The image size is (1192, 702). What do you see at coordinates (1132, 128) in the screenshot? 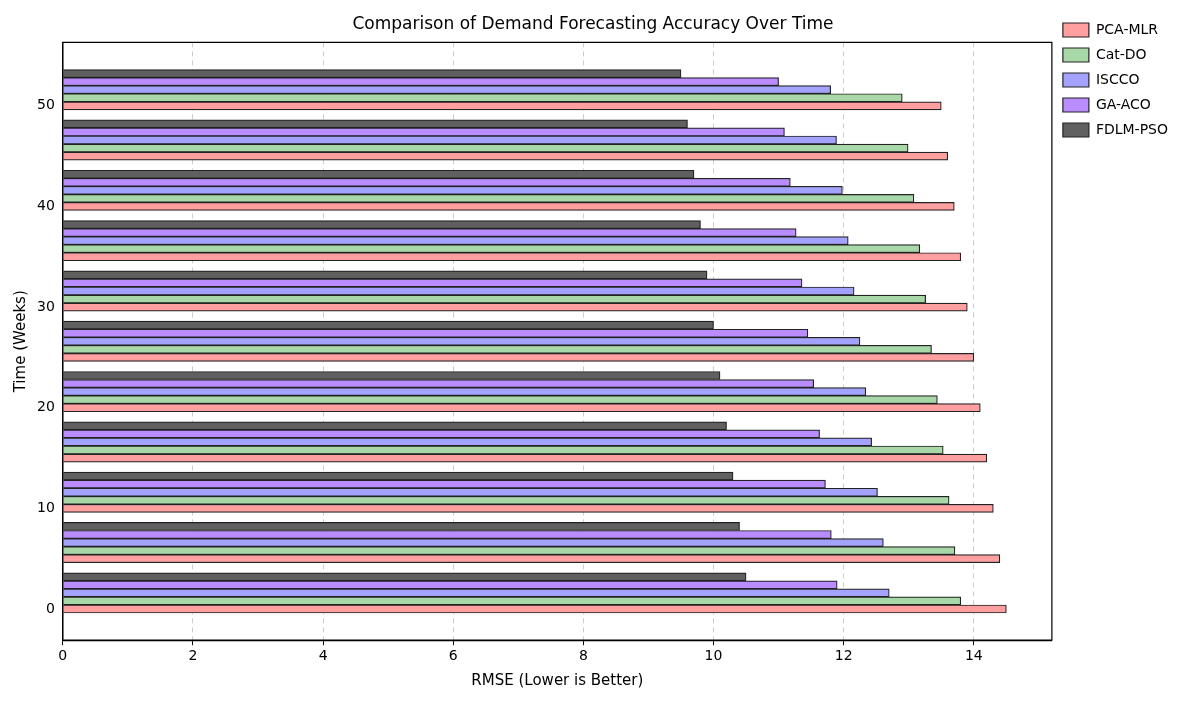
I see `legend-label: FDLM-PSO` at bounding box center [1132, 128].